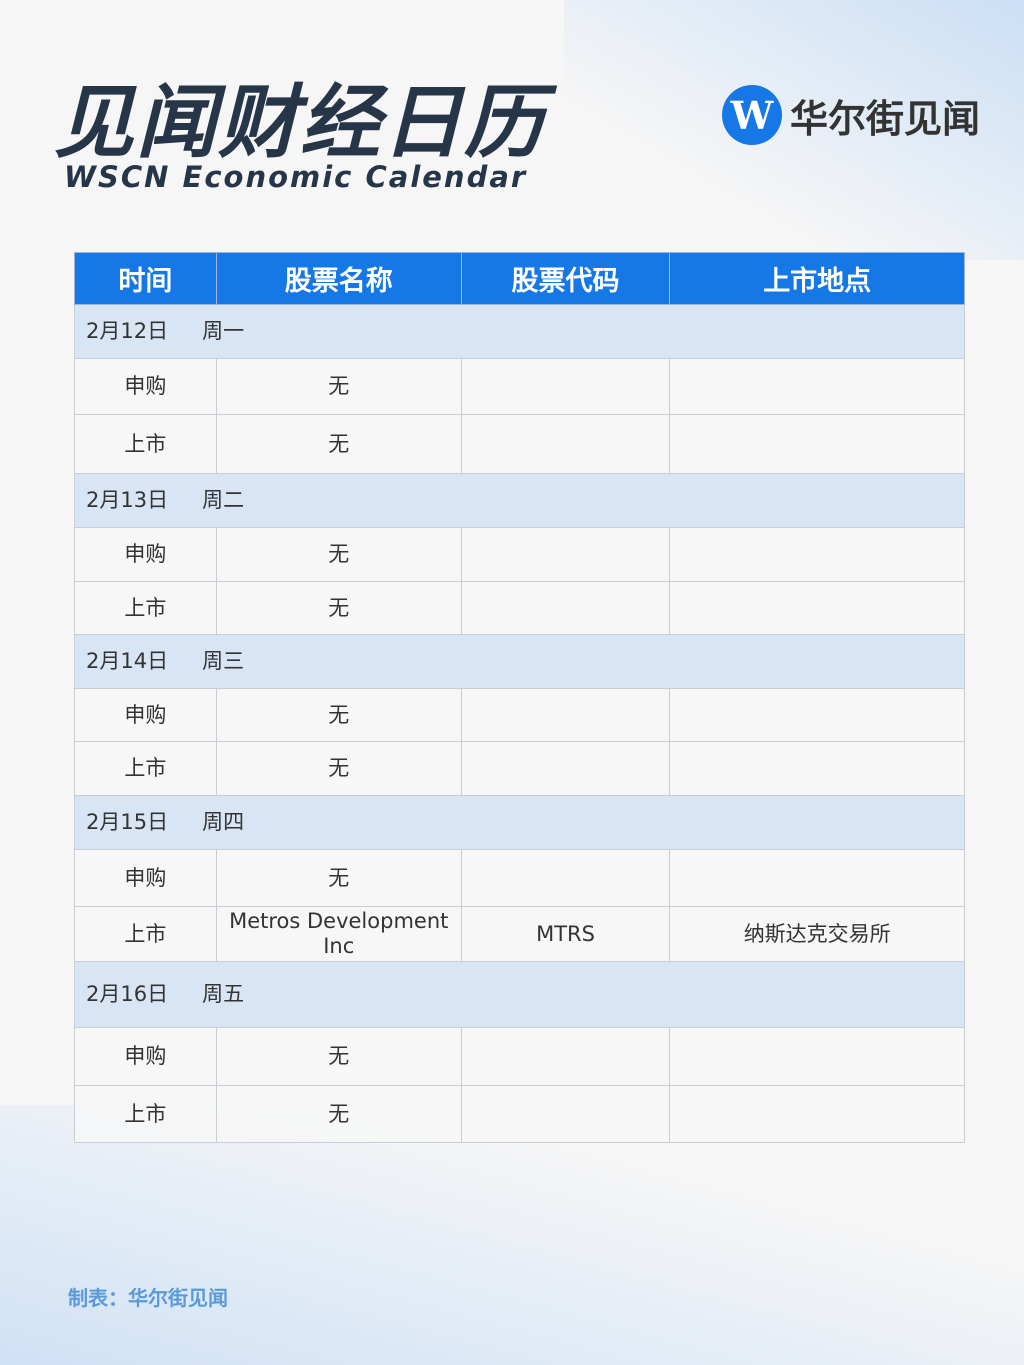 This screenshot has height=1365, width=1024. What do you see at coordinates (148, 1298) in the screenshot?
I see `footer-credit: 制表：华尔街见闻` at bounding box center [148, 1298].